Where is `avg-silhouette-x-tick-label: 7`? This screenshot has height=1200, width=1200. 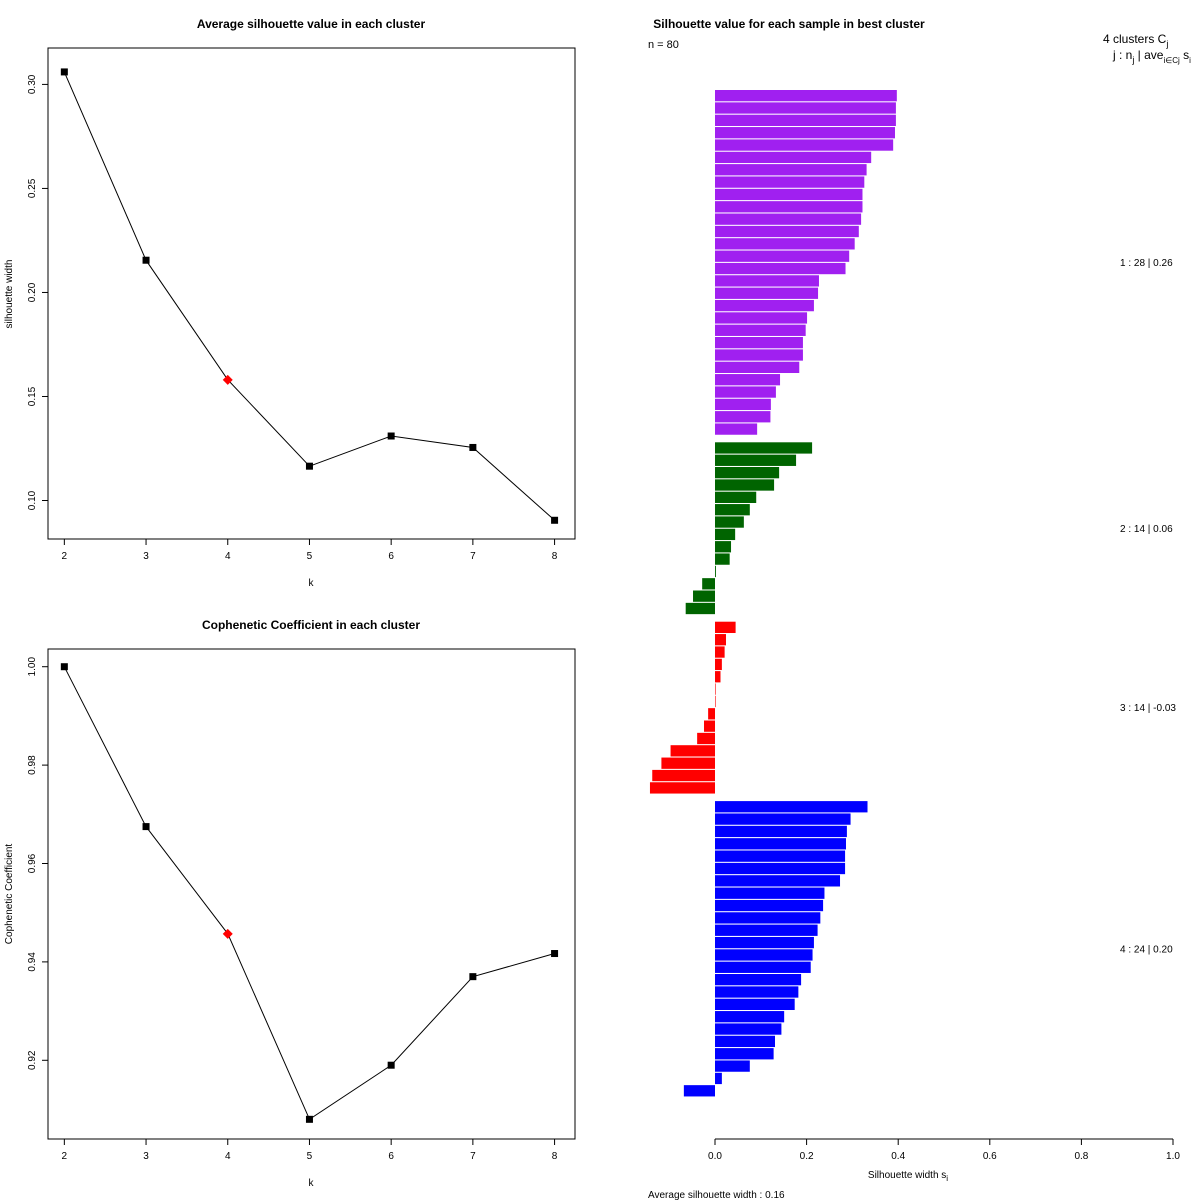 avg-silhouette-x-tick-label: 7 is located at coordinates (473, 556).